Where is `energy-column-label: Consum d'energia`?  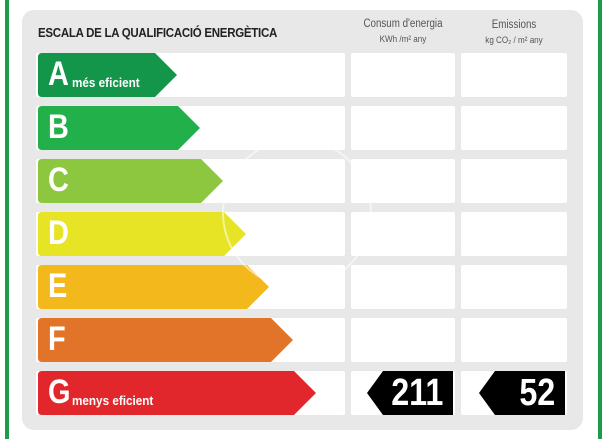
energy-column-label: Consum d'energia is located at coordinates (403, 24).